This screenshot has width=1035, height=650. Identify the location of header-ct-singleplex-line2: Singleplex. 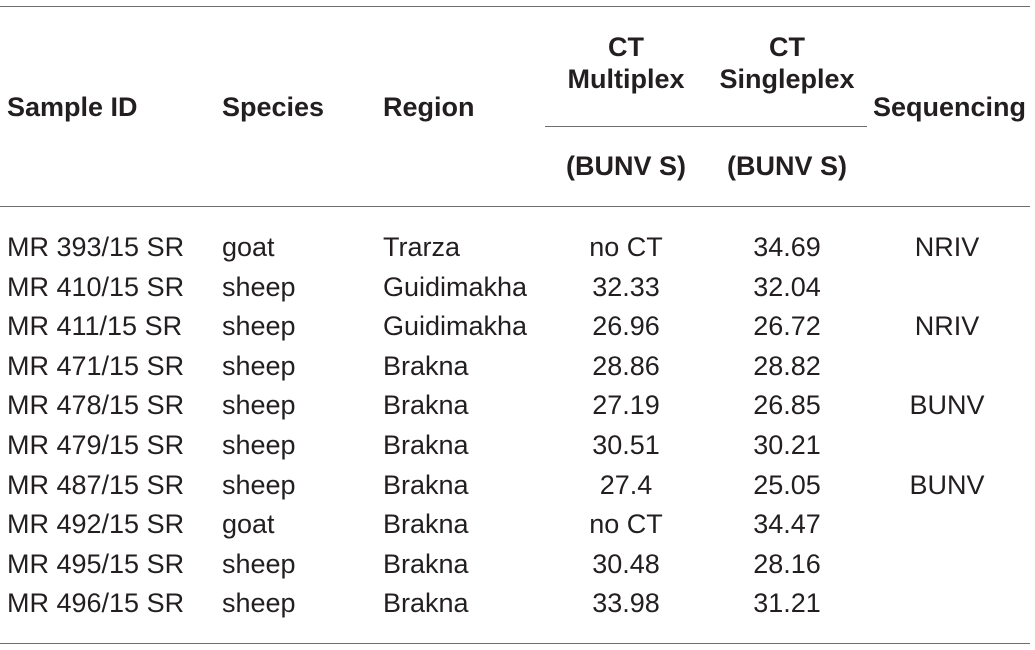
(787, 79).